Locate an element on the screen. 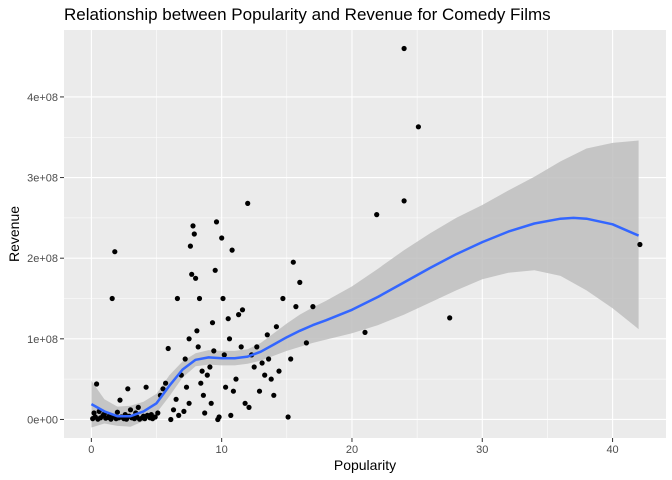 This screenshot has height=480, width=672. y-tick-label: 1e+08 is located at coordinates (42, 340).